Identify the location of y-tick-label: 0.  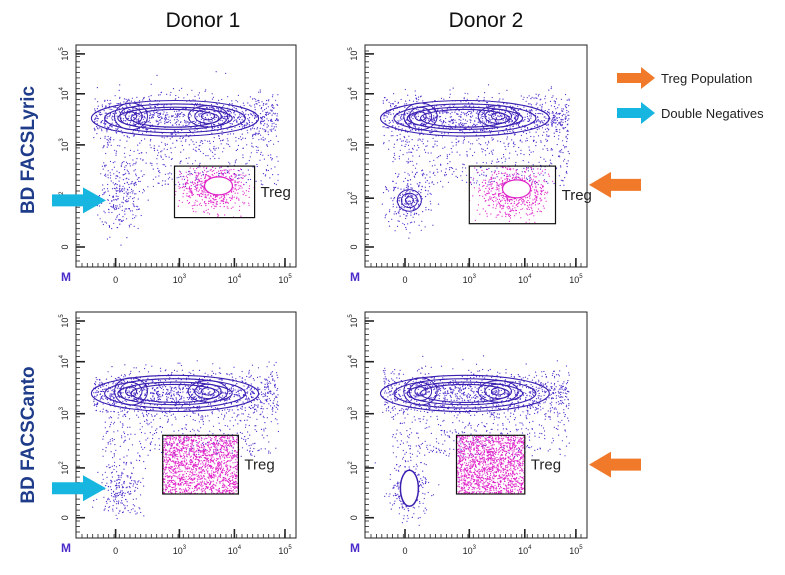
(65, 246).